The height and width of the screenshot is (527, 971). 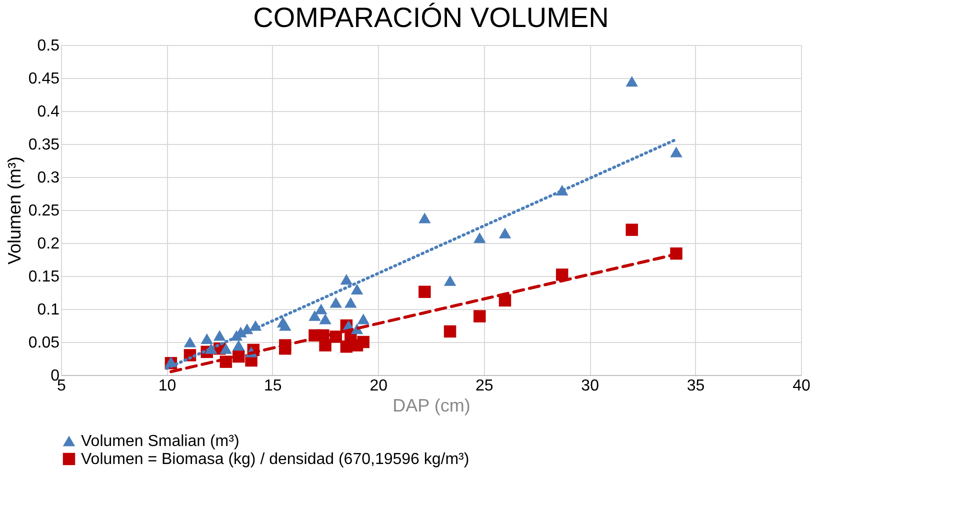 I want to click on legend-label: Volumen = Biomasa (kg) / densidad (670,19596 kg/m³), so click(x=275, y=459).